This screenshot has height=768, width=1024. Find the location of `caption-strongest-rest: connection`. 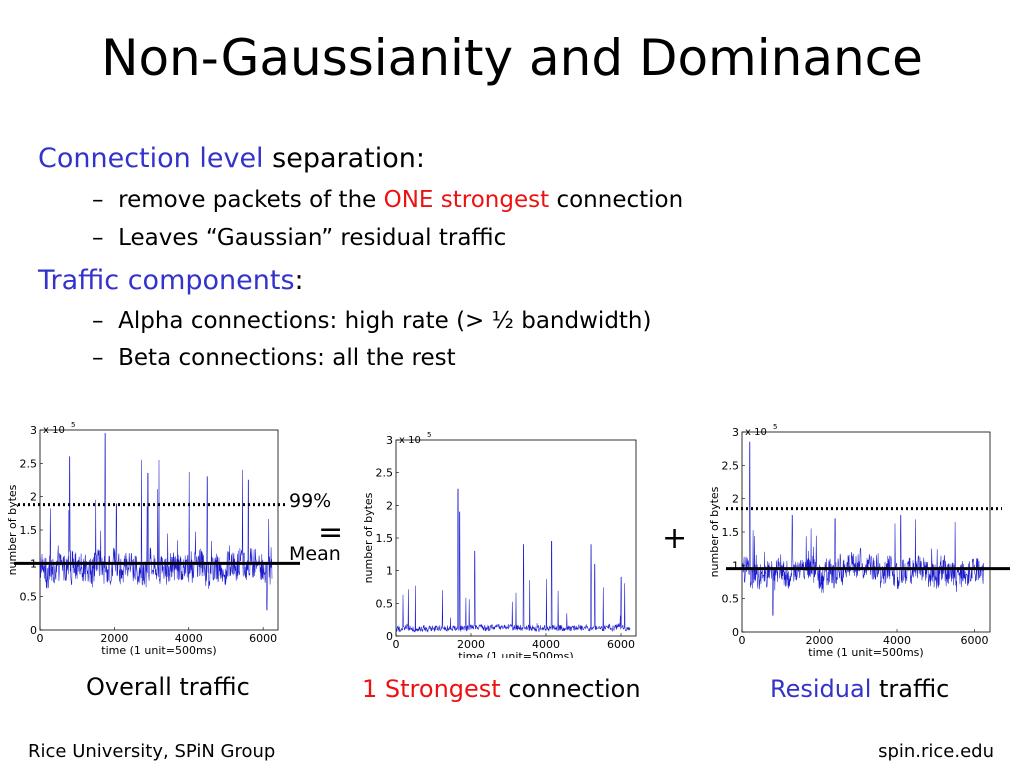

caption-strongest-rest: connection is located at coordinates (570, 689).